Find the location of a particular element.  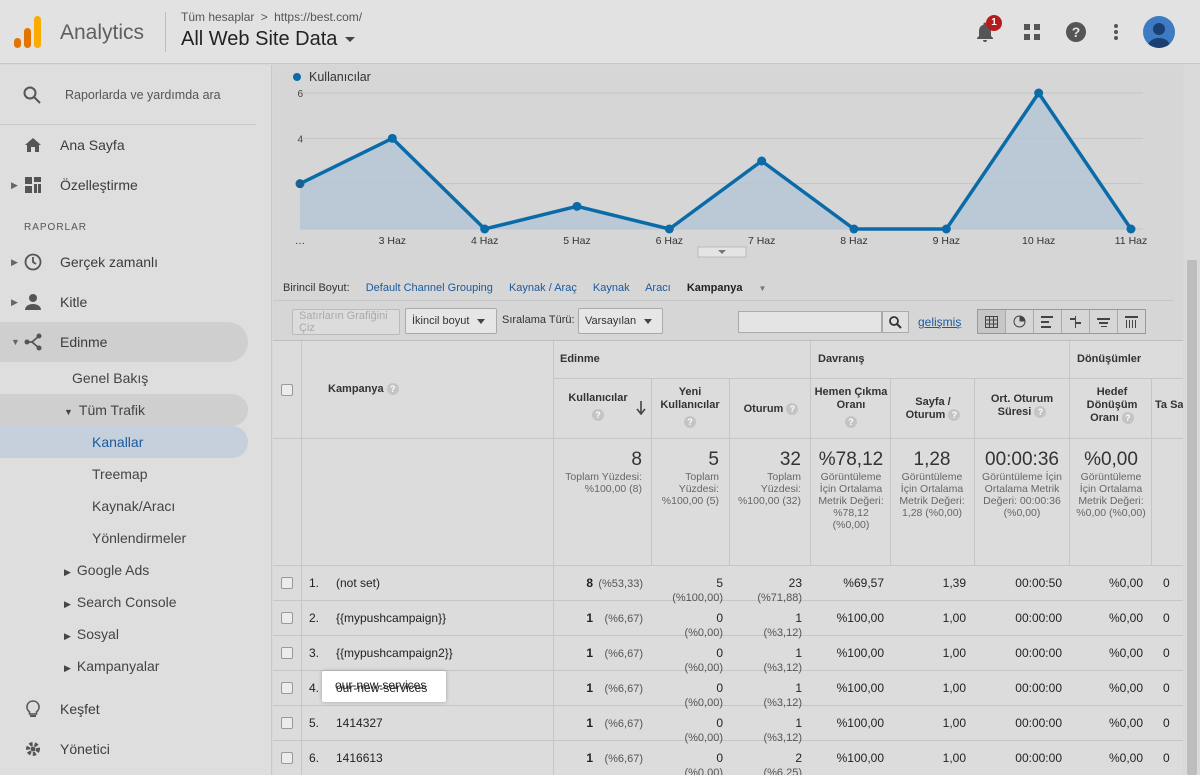

table-search-button is located at coordinates (895, 322).